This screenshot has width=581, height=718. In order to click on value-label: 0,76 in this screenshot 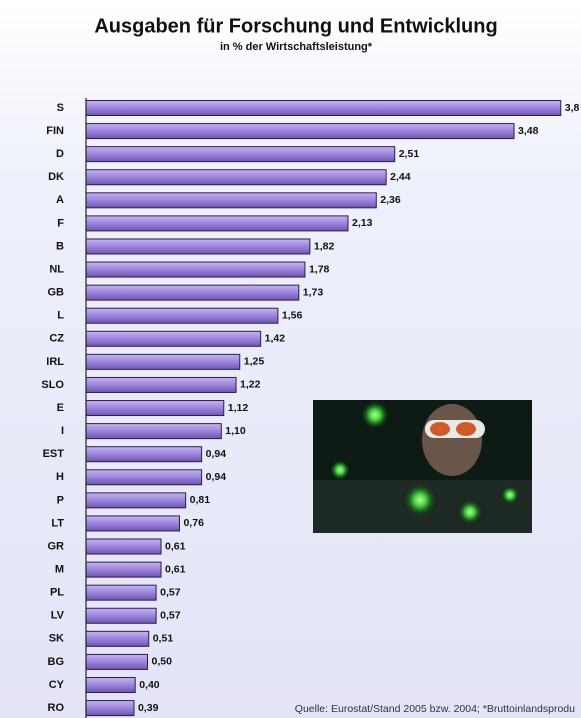, I will do `click(193, 523)`.